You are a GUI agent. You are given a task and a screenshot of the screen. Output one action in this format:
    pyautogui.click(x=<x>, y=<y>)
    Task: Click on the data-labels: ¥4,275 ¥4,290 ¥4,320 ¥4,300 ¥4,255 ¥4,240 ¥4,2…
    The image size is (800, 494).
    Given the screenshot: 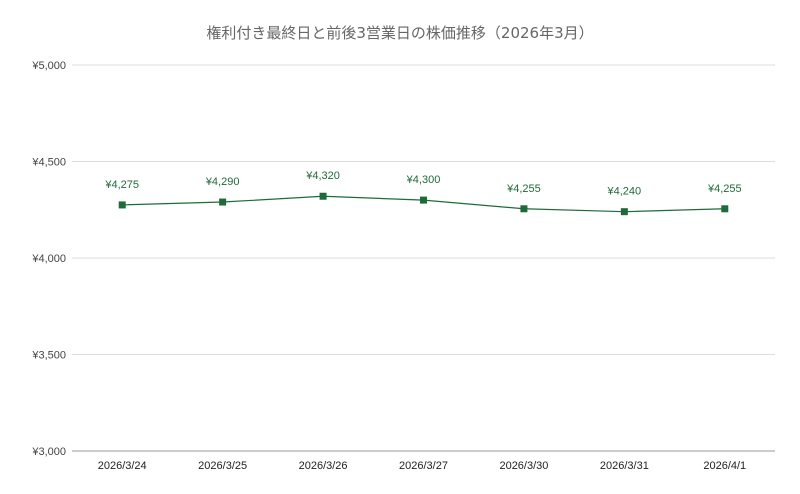 What is the action you would take?
    pyautogui.click(x=422, y=183)
    